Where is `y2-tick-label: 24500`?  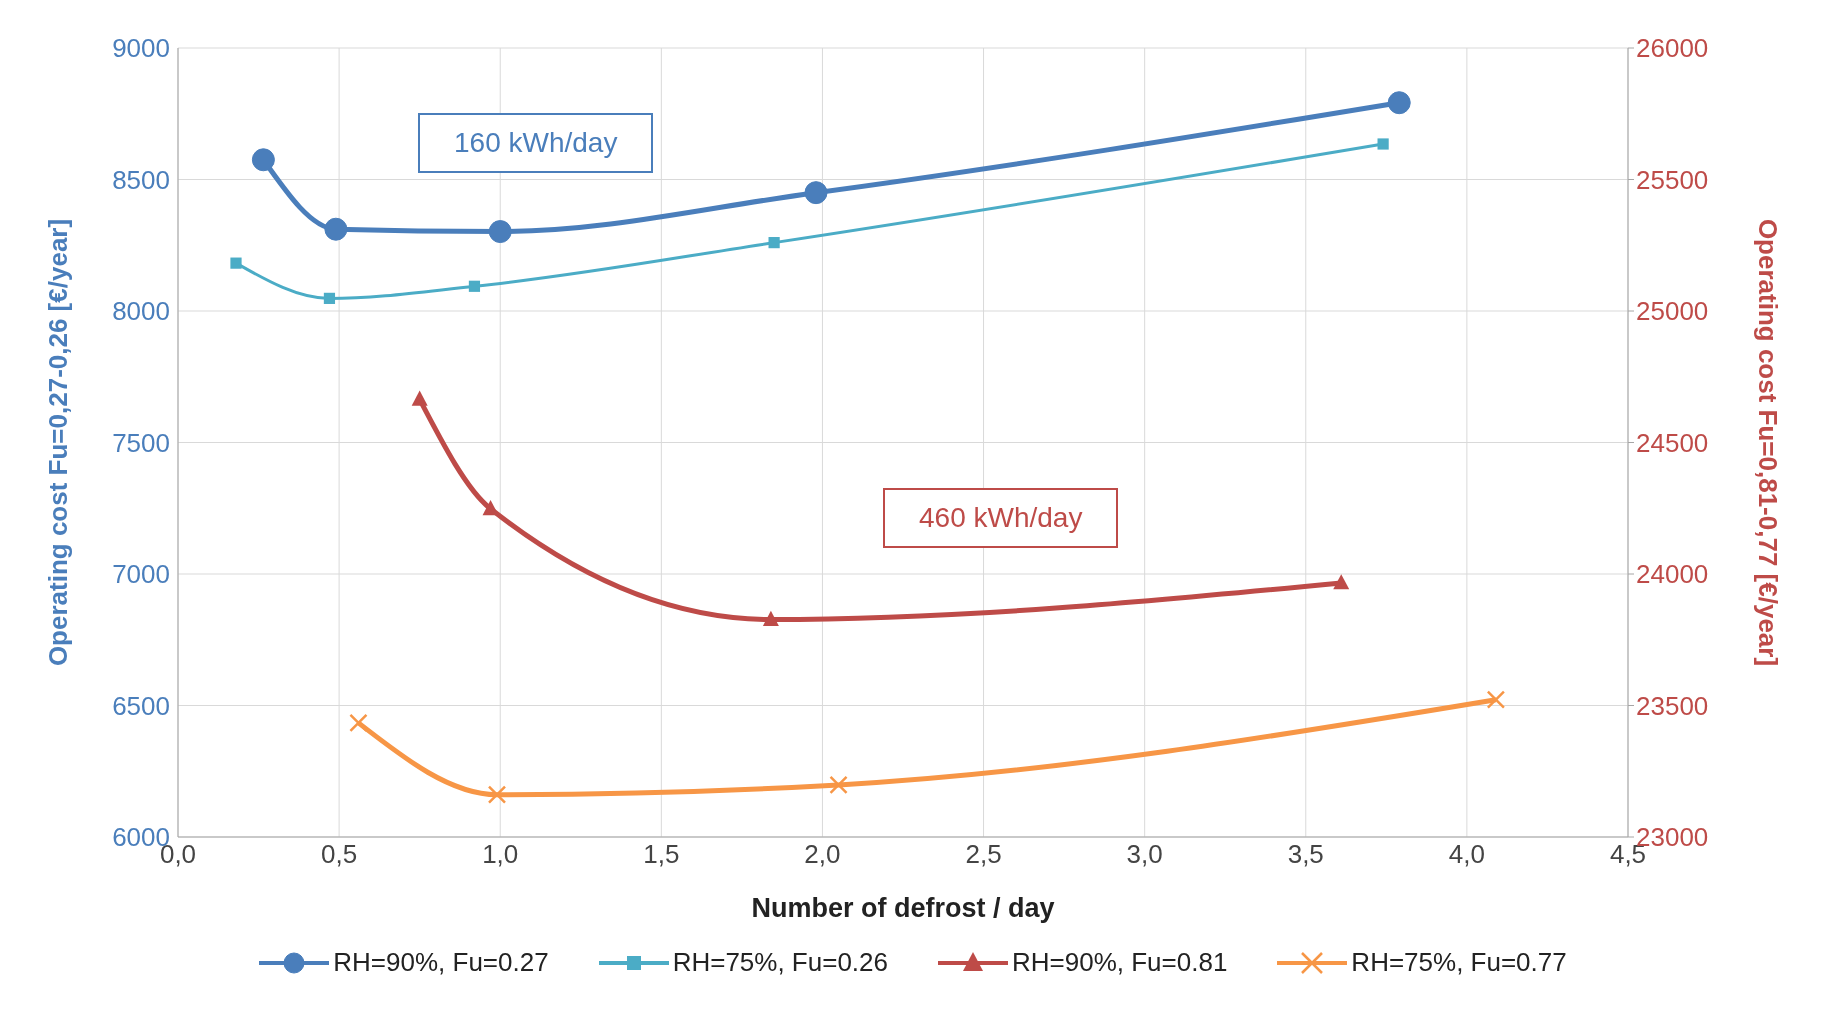
y2-tick-label: 24500 is located at coordinates (1672, 442).